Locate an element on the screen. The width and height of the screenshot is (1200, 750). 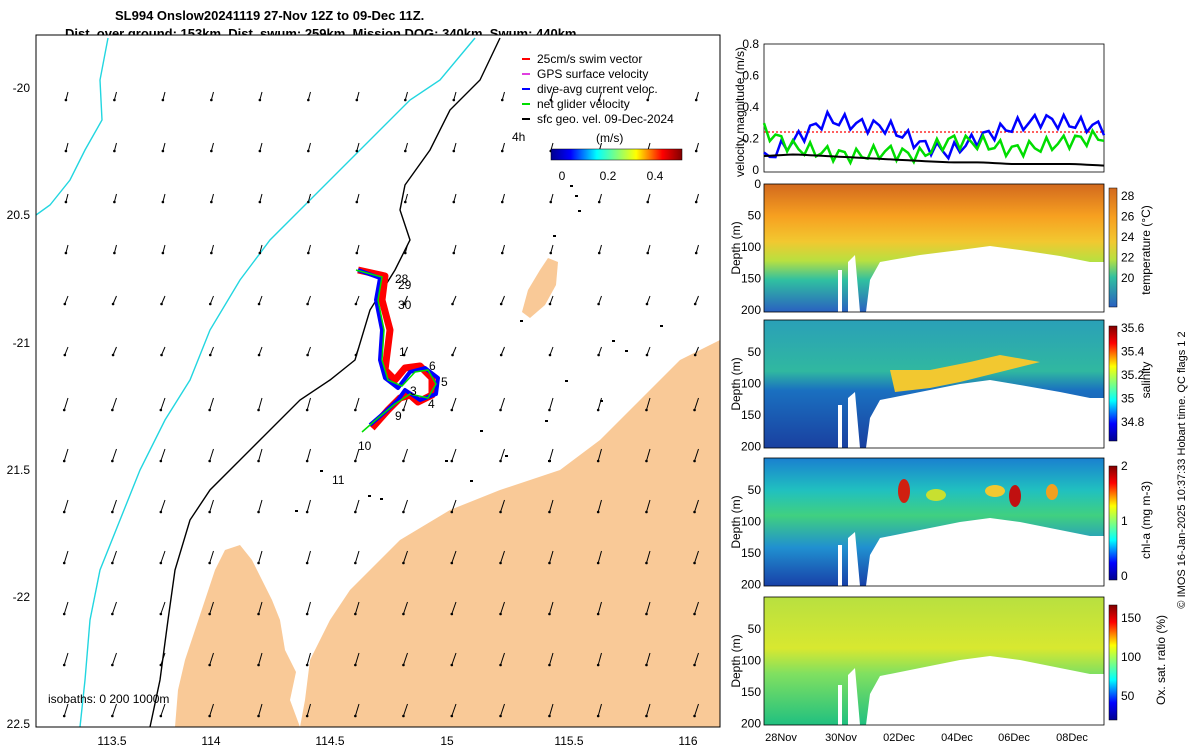
velocity-y-ticks: 0.8 0.6 0.4 0.2 0 is located at coordinates (750, 107).